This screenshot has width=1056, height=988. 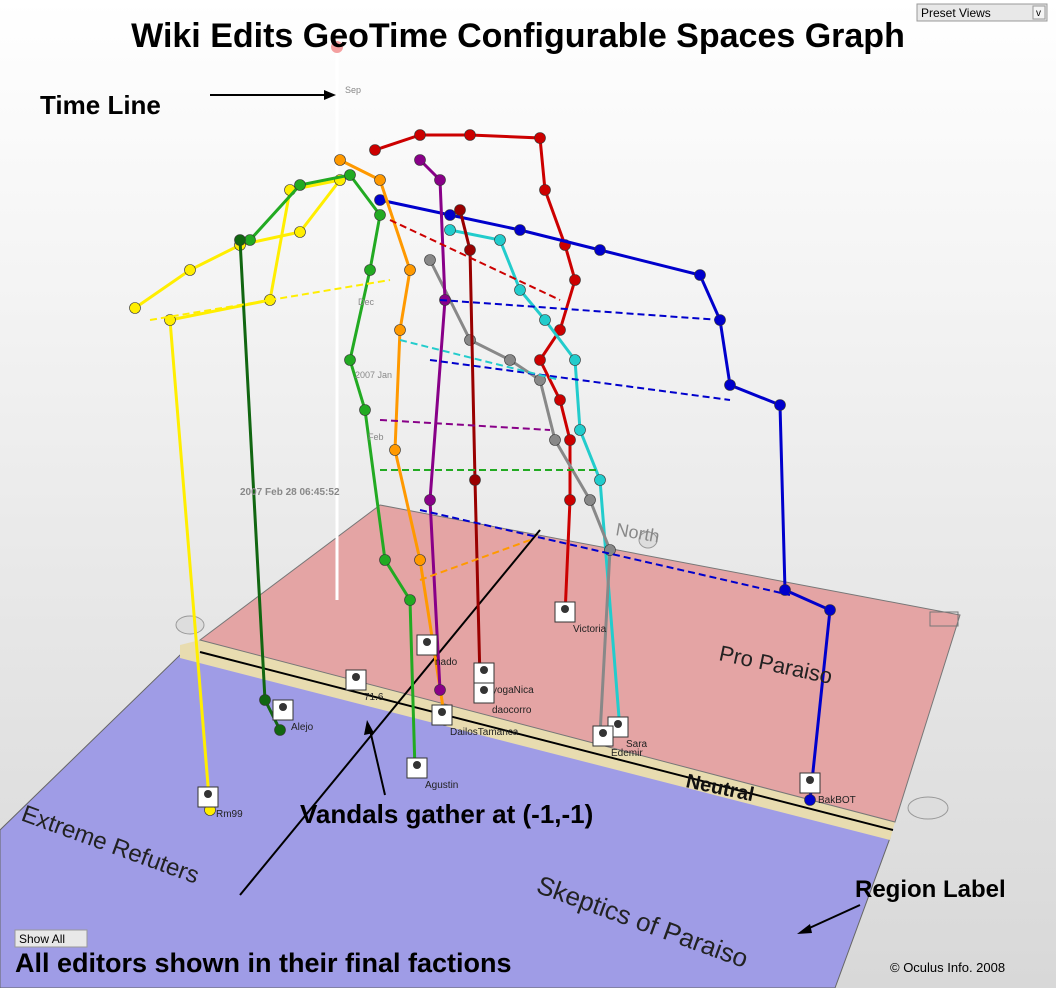 I want to click on show-all-label: Show All, so click(x=42, y=939).